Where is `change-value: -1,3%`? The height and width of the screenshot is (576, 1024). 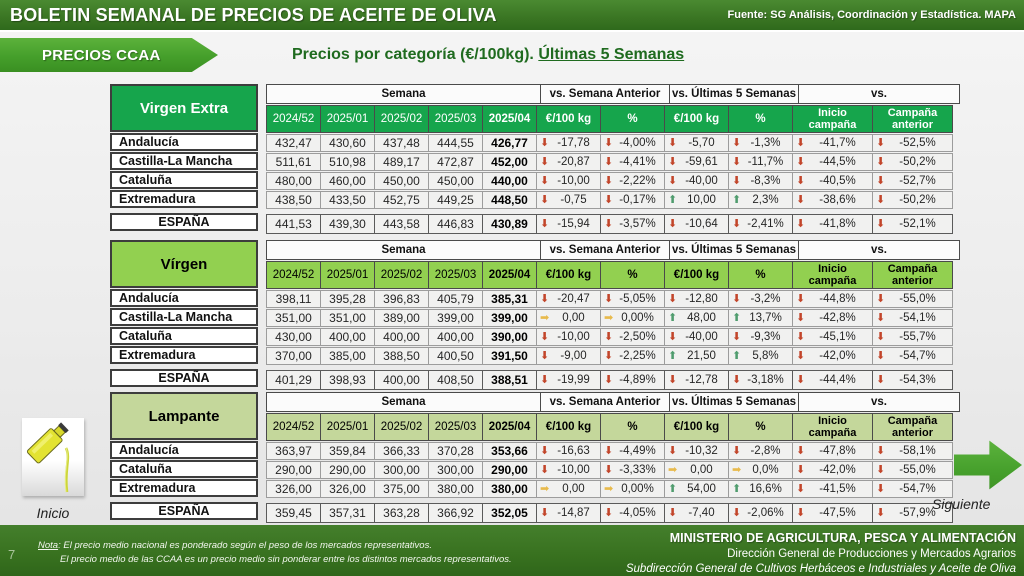 change-value: -1,3% is located at coordinates (765, 143).